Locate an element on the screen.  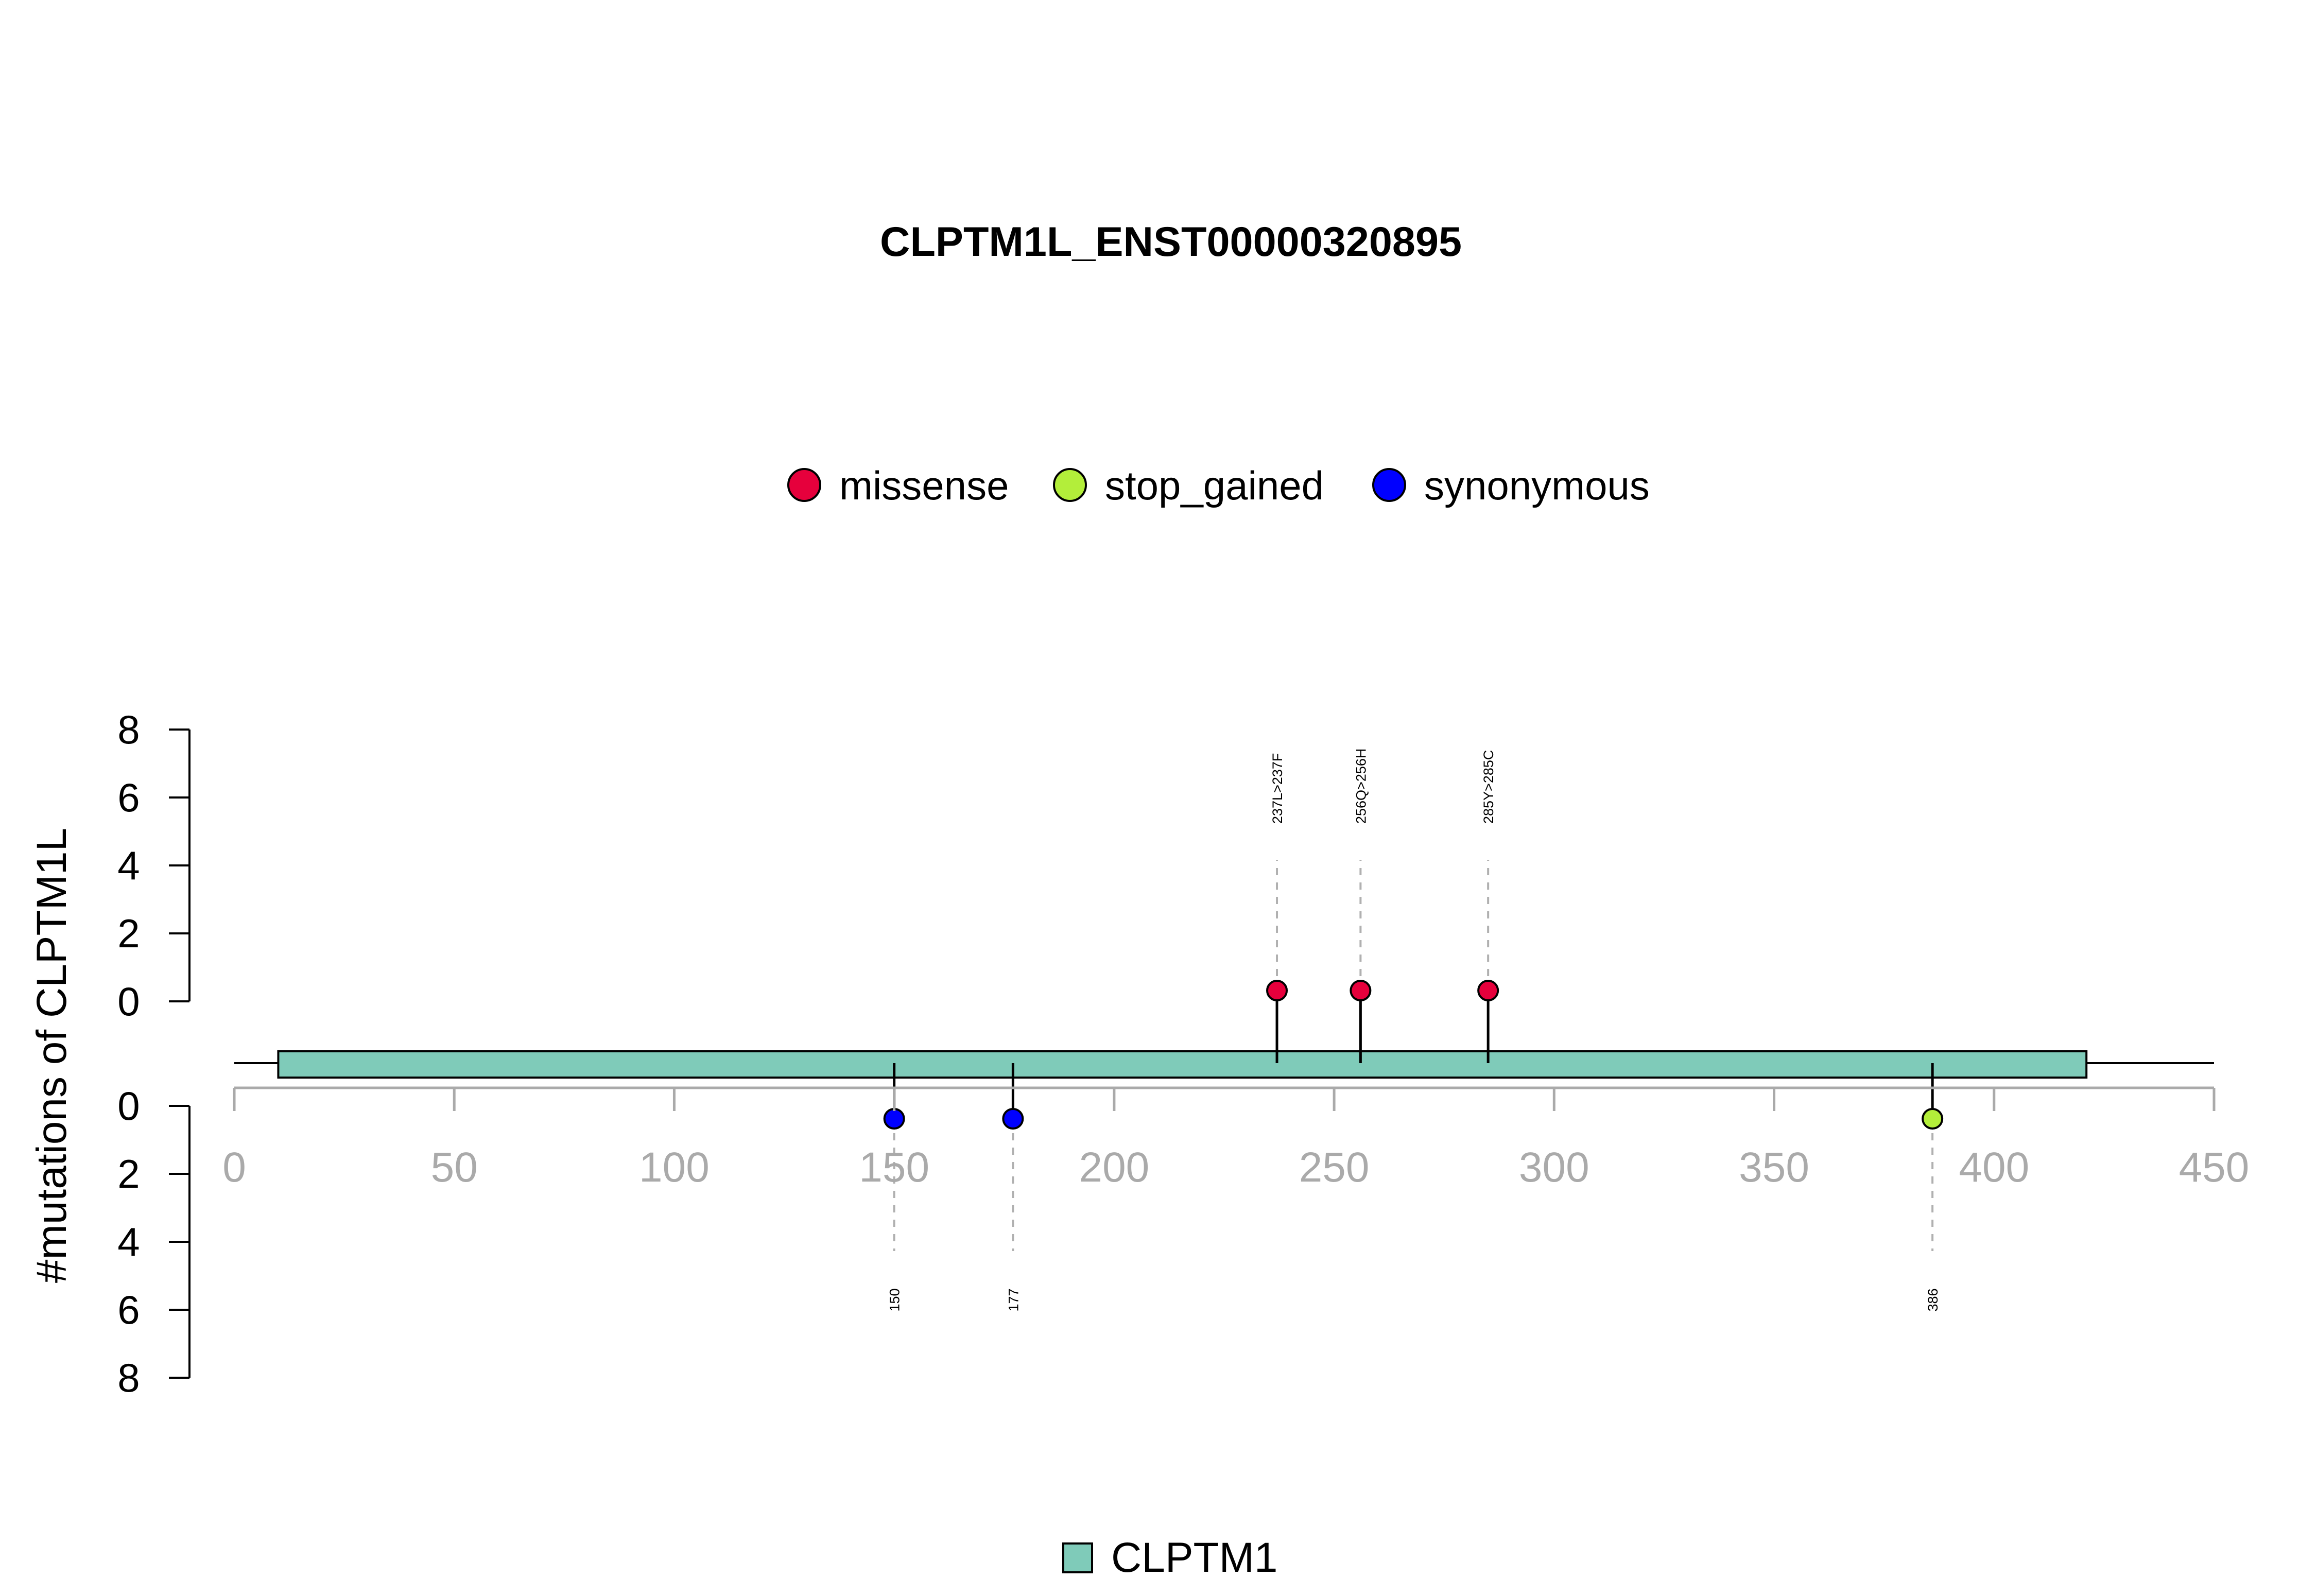
legend-marker-stop_gained is located at coordinates (1070, 485).